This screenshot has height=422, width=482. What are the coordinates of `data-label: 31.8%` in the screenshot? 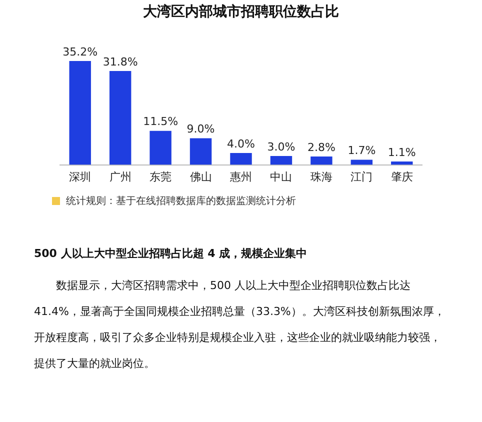 It's located at (120, 61).